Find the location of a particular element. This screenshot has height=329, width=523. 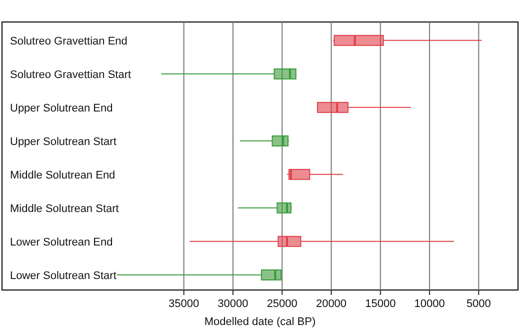

x-tick-label: 5000 is located at coordinates (478, 304).